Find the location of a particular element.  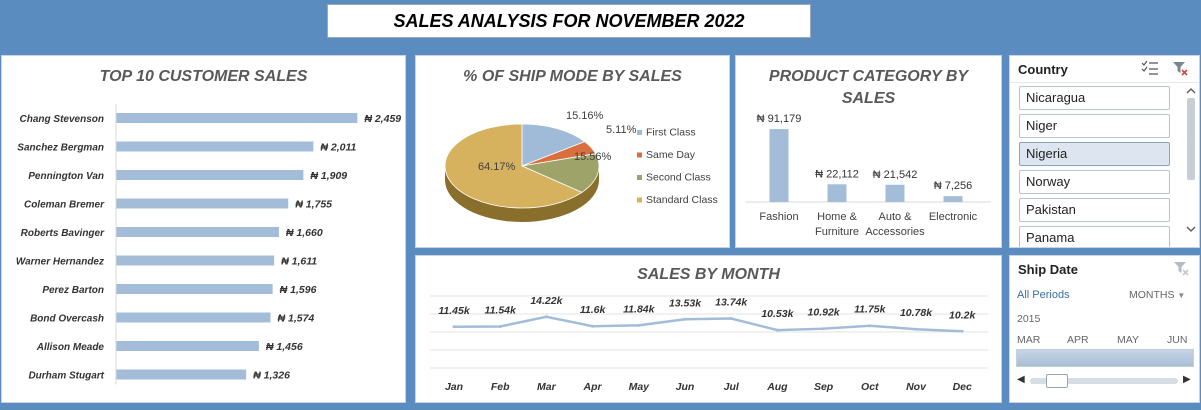

month-tick-label: Feb is located at coordinates (500, 387).